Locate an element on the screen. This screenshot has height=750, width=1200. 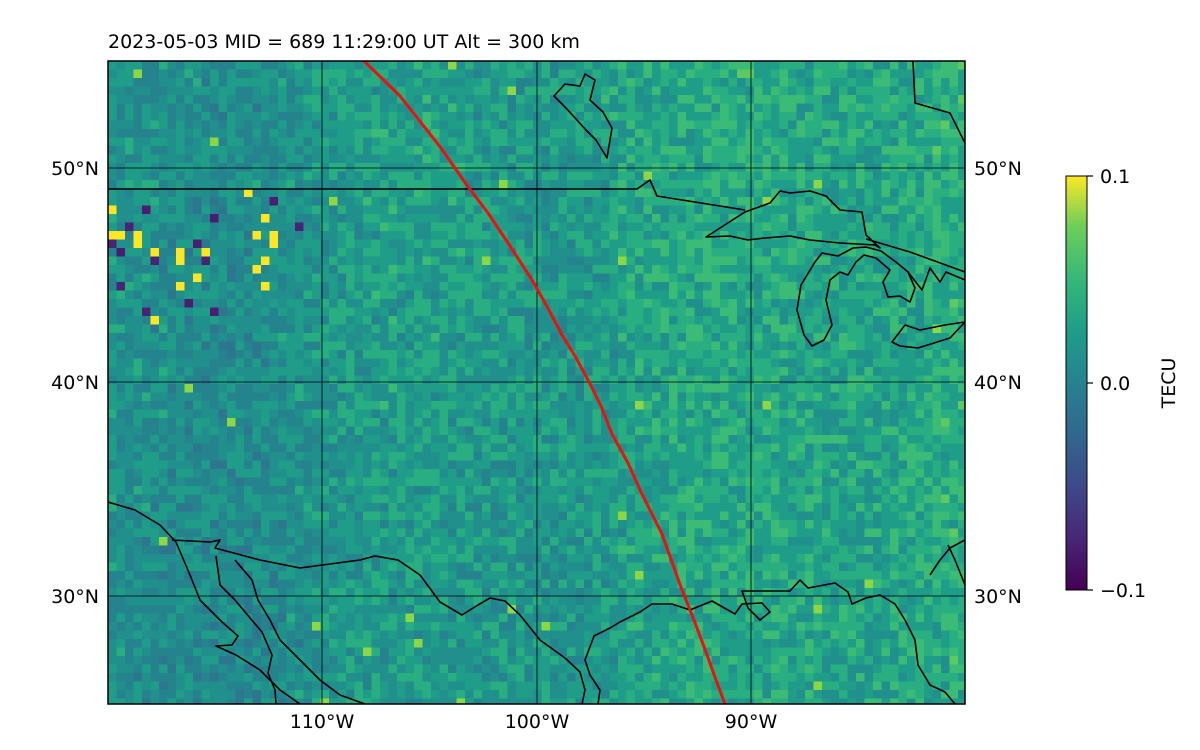
canada-border-east is located at coordinates (915, 255).